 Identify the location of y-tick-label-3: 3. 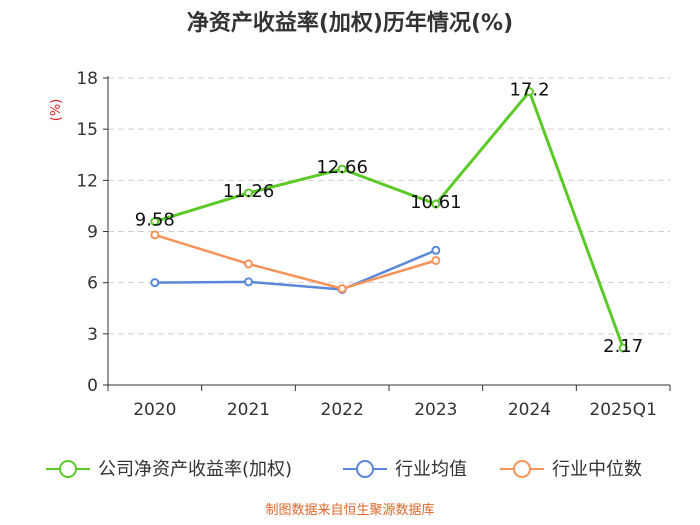
(92, 335).